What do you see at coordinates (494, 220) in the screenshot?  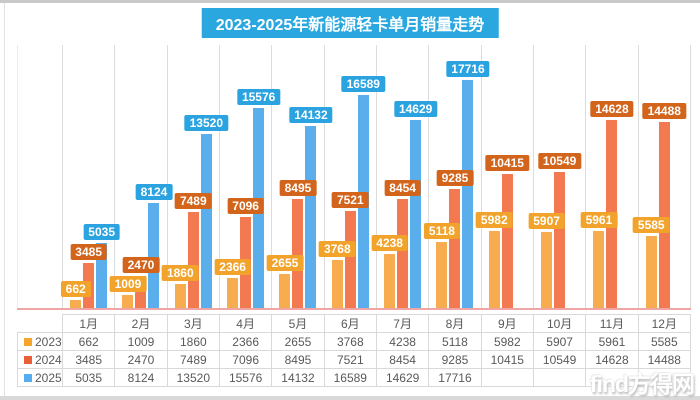 I see `bar-value-label: 5982` at bounding box center [494, 220].